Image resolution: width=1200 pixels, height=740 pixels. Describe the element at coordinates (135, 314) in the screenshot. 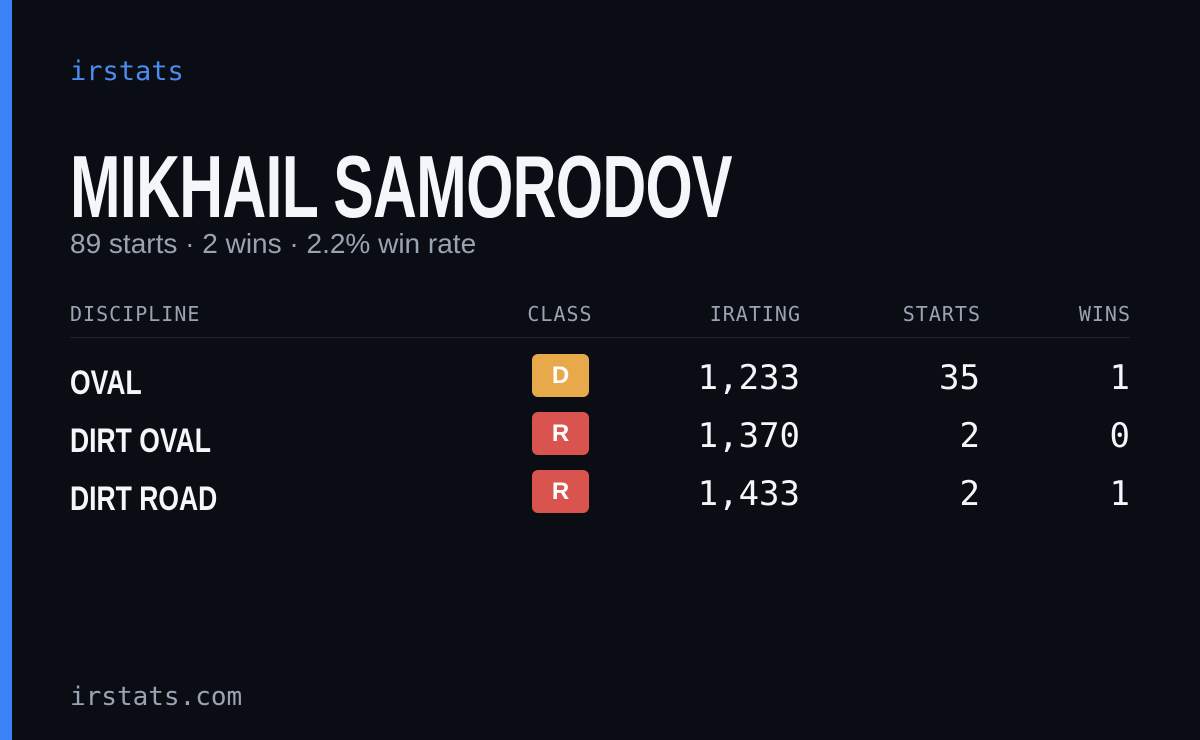

I see `column-header: DISCIPLINE` at that location.